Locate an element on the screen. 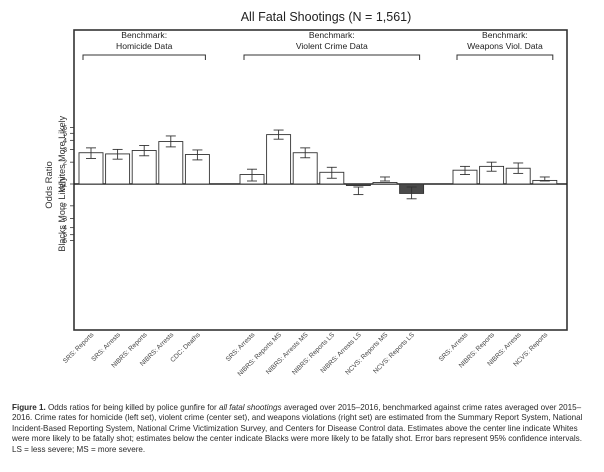 This screenshot has width=604, height=472. benchmark-label: Homicide Data is located at coordinates (144, 46).